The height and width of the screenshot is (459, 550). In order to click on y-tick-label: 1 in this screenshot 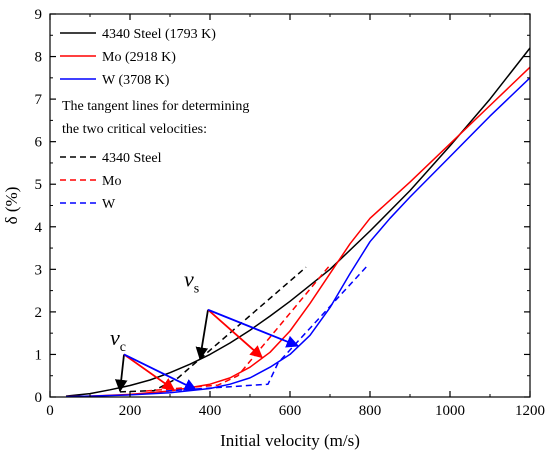, I will do `click(39, 355)`.